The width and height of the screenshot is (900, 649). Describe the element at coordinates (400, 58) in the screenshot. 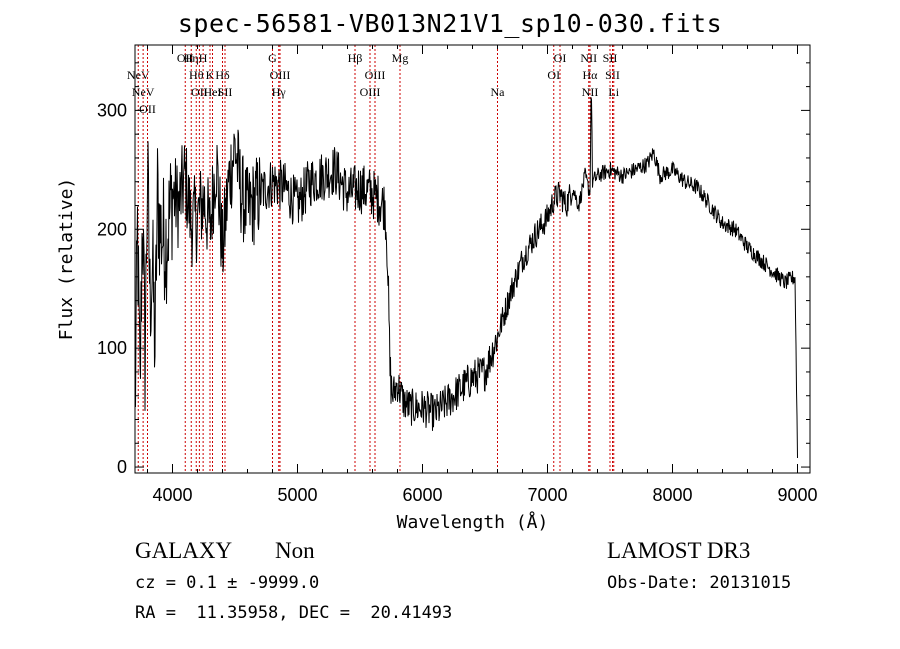

I see `line-label: Mg` at that location.